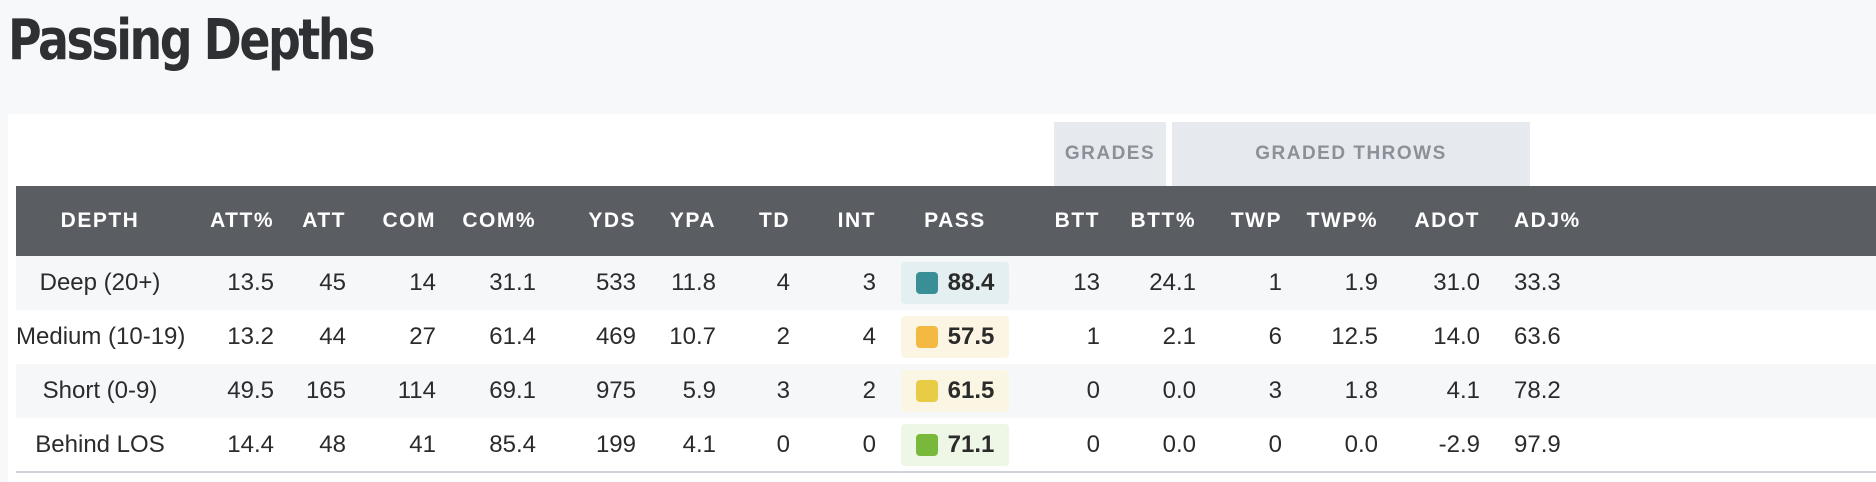  Describe the element at coordinates (774, 220) in the screenshot. I see `col-header-td: TD` at that location.